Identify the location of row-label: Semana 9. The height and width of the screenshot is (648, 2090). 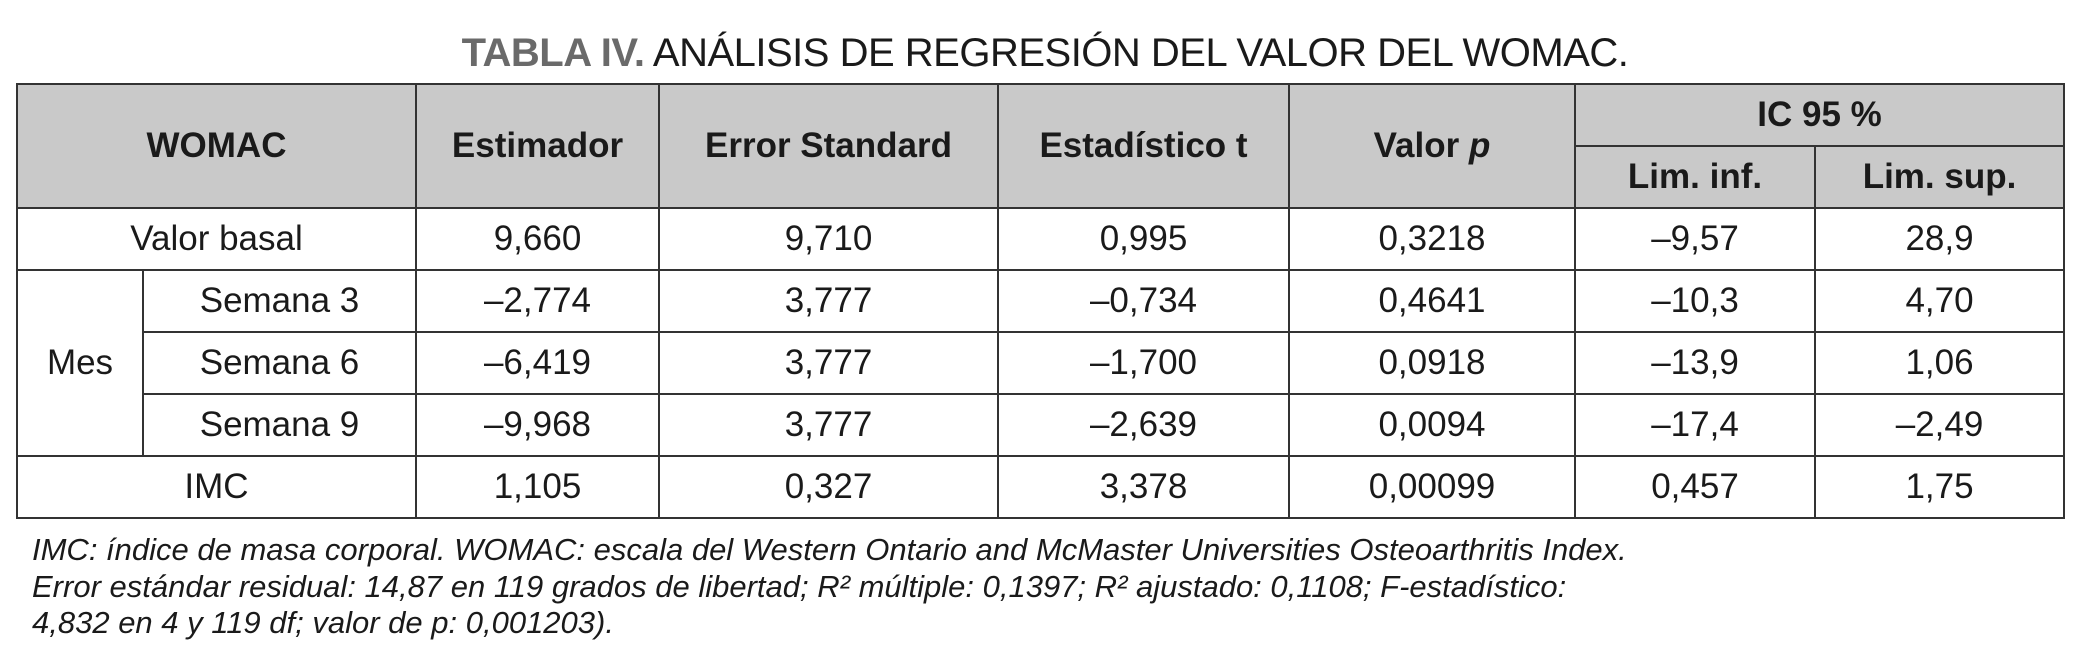
(279, 425).